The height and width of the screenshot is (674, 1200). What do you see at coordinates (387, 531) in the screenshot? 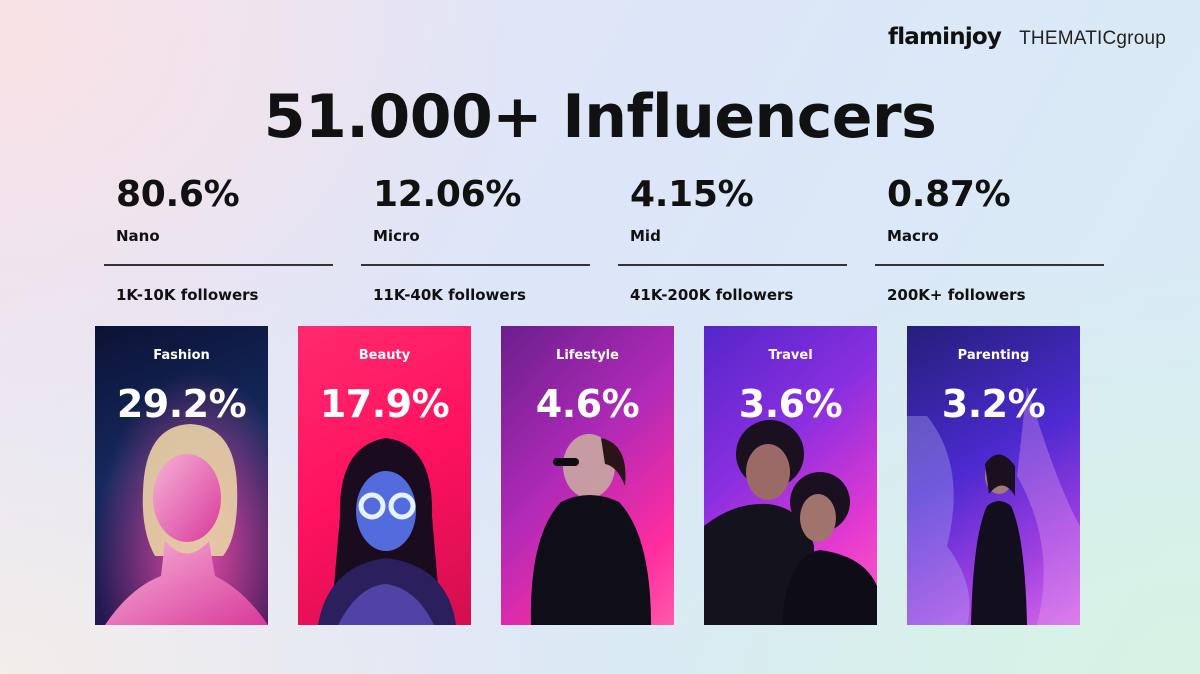
I see `beauty-portrait-photo` at bounding box center [387, 531].